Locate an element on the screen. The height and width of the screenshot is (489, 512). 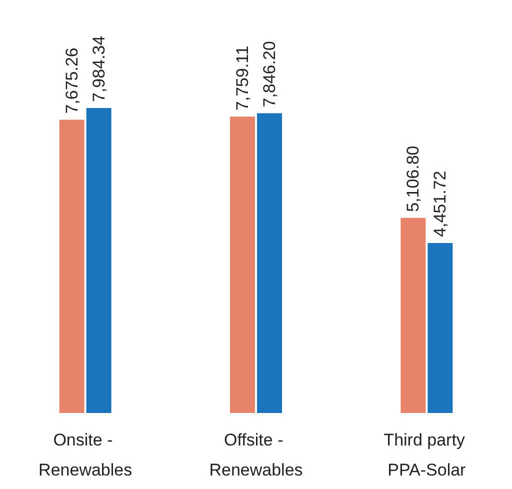
x-tick-label: Offsite - Renewables is located at coordinates (256, 455).